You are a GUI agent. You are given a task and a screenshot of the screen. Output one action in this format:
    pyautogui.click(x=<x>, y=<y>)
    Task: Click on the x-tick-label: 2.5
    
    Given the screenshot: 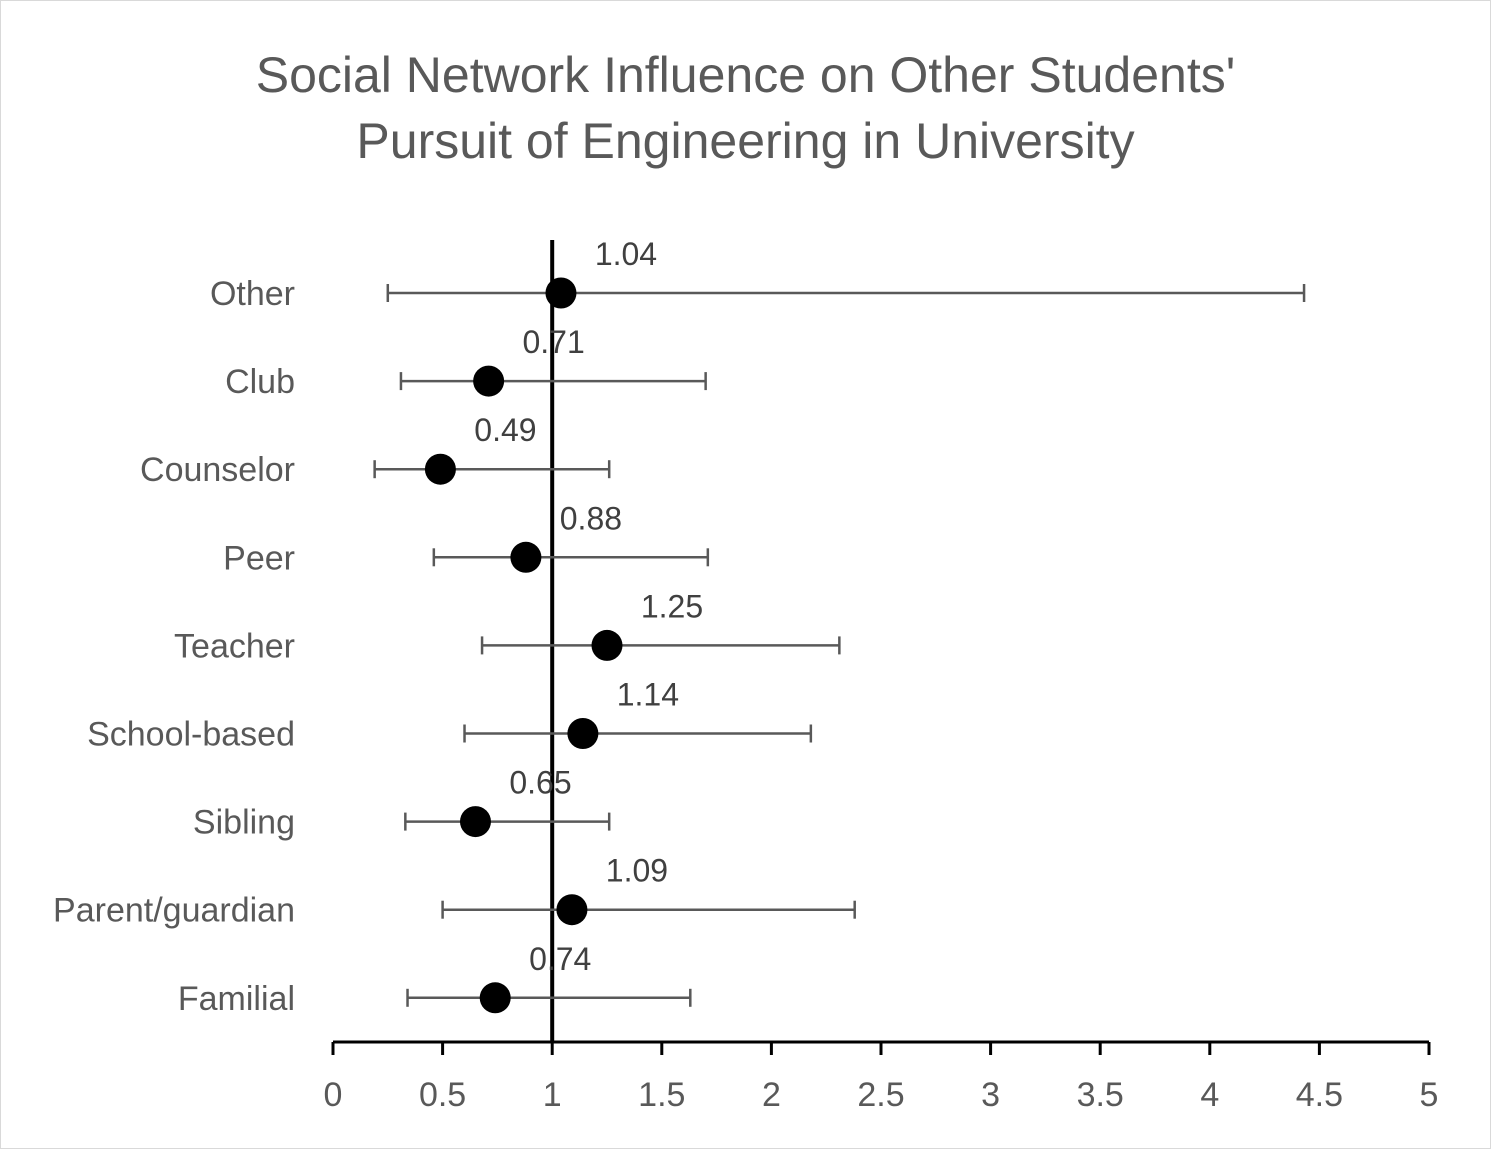 What is the action you would take?
    pyautogui.click(x=880, y=1095)
    